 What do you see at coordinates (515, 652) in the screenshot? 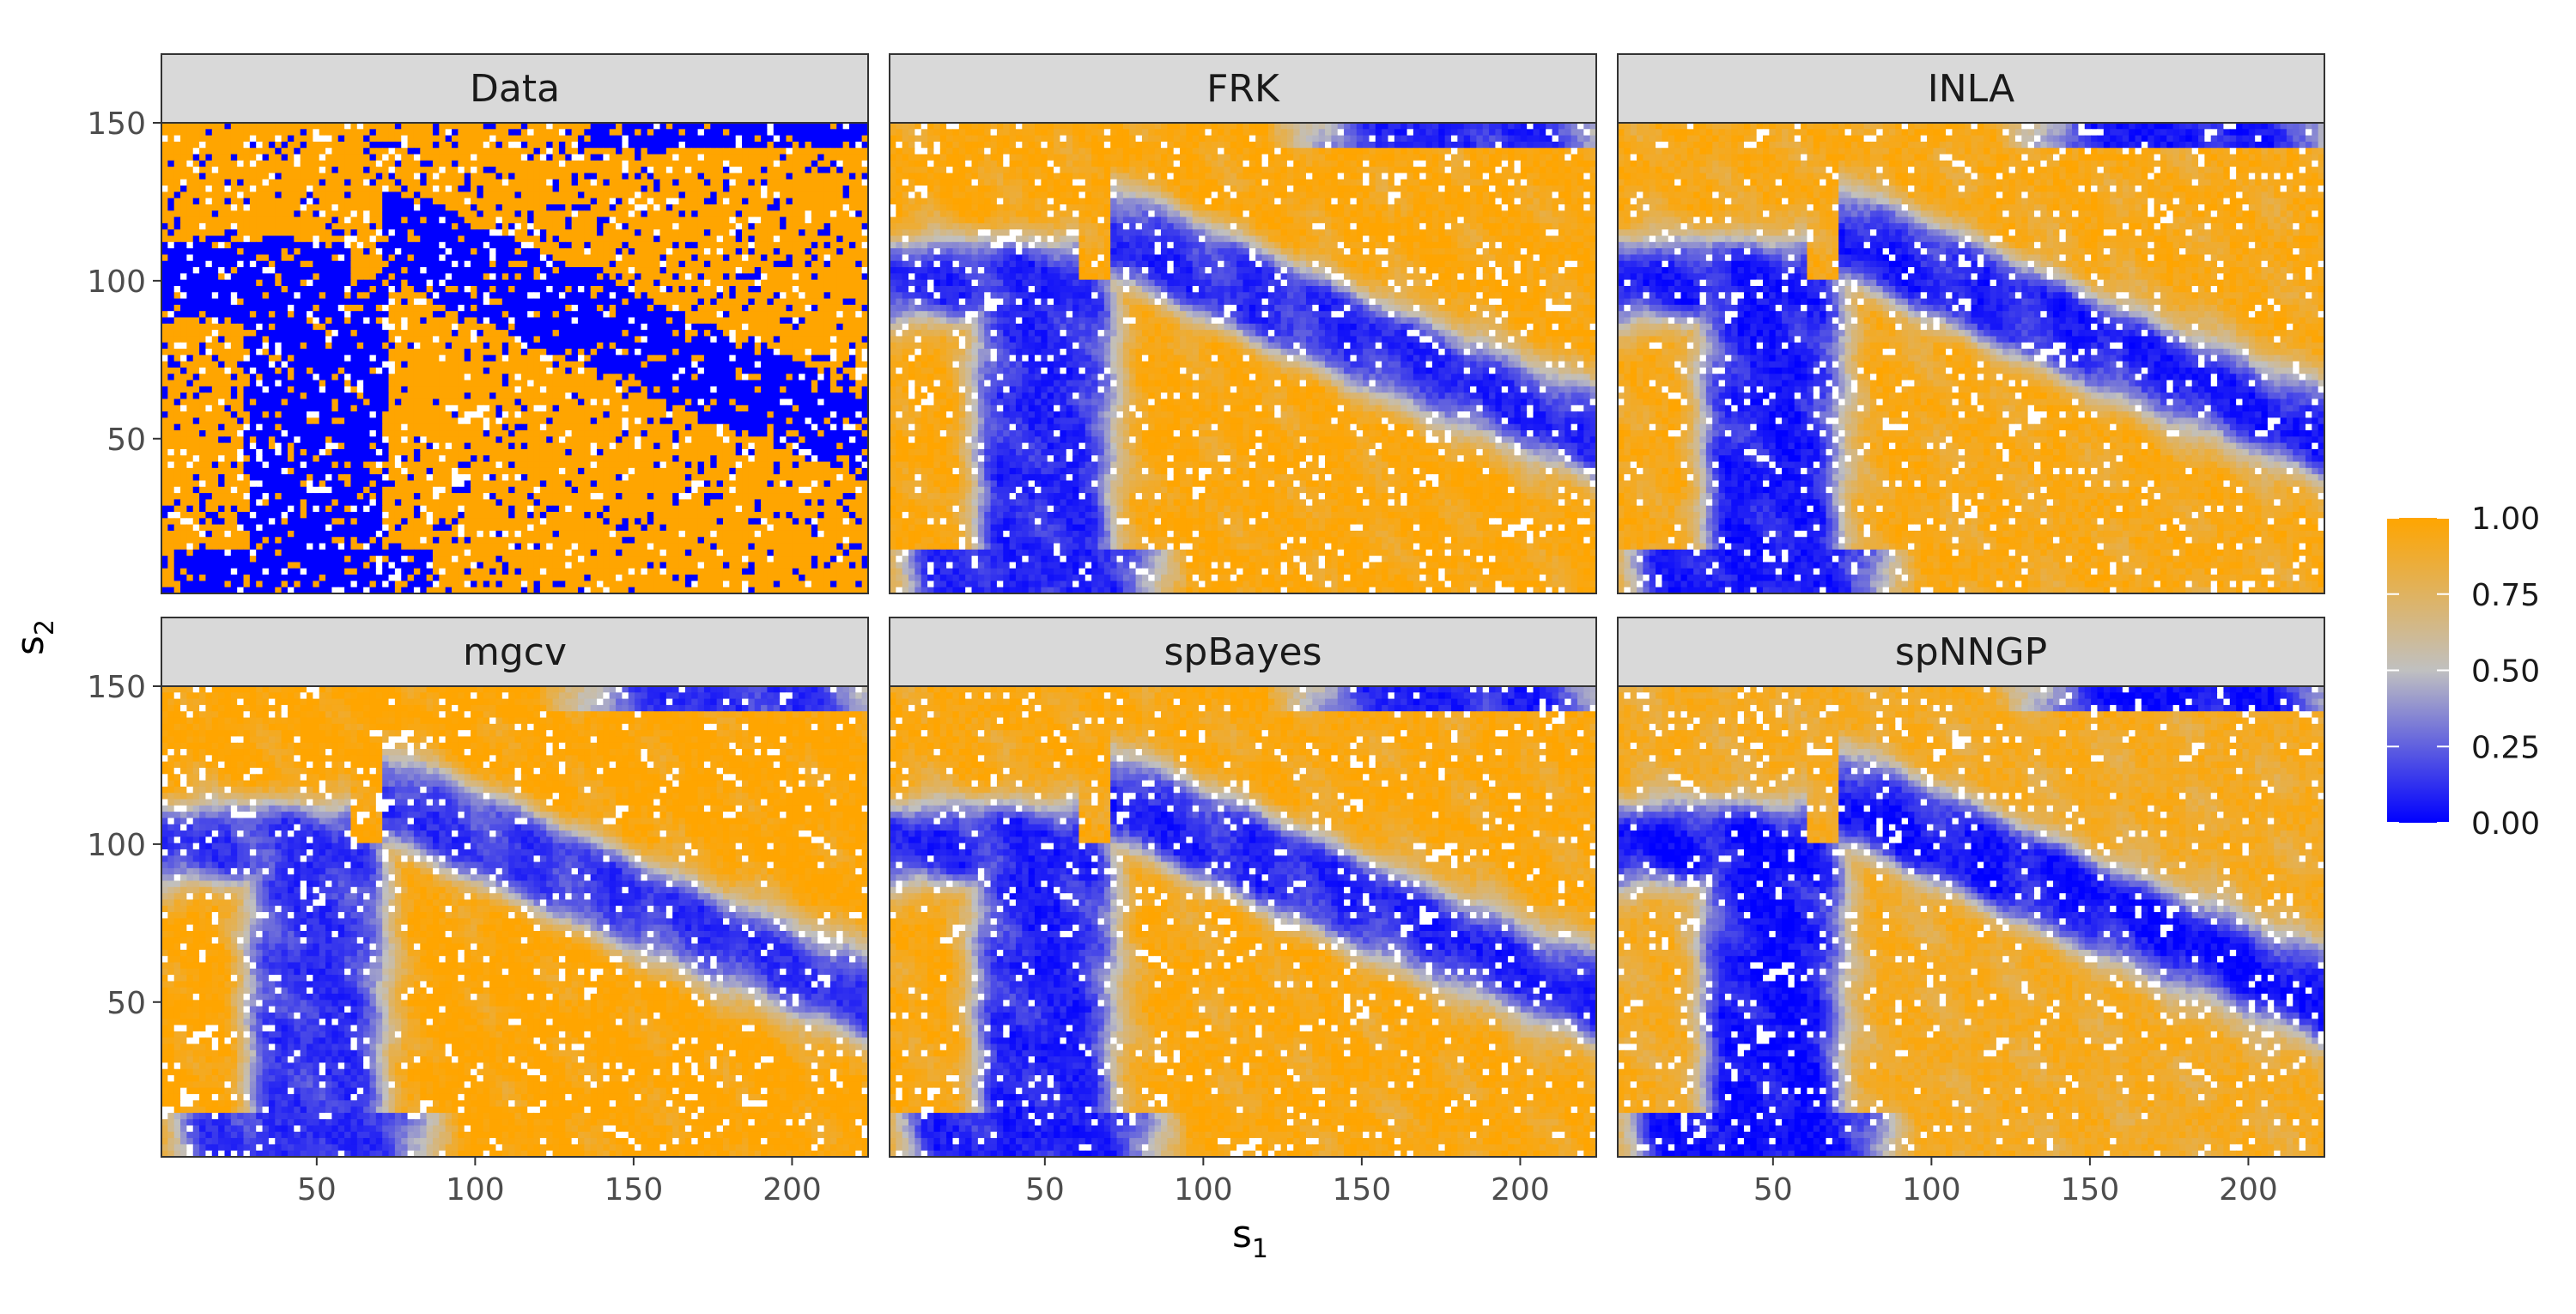
I see `strip-label-mgcv: mgcv` at bounding box center [515, 652].